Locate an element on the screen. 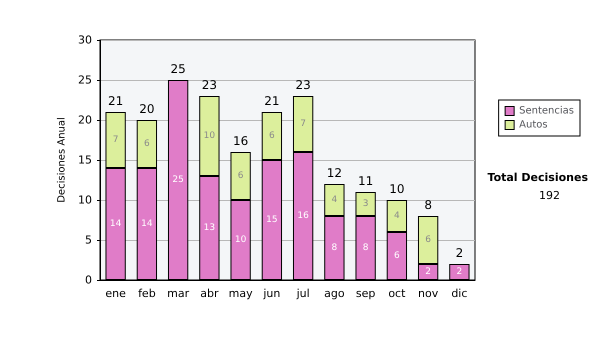  x-tick-label: abr is located at coordinates (209, 293).